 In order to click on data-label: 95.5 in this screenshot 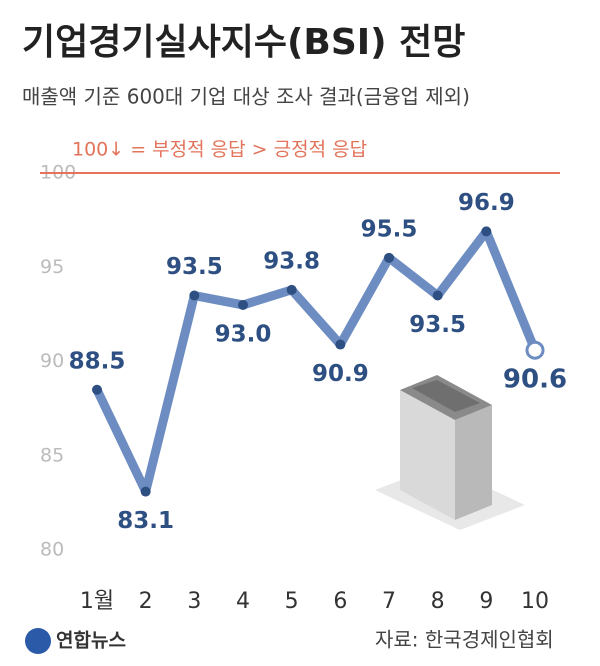, I will do `click(389, 229)`.